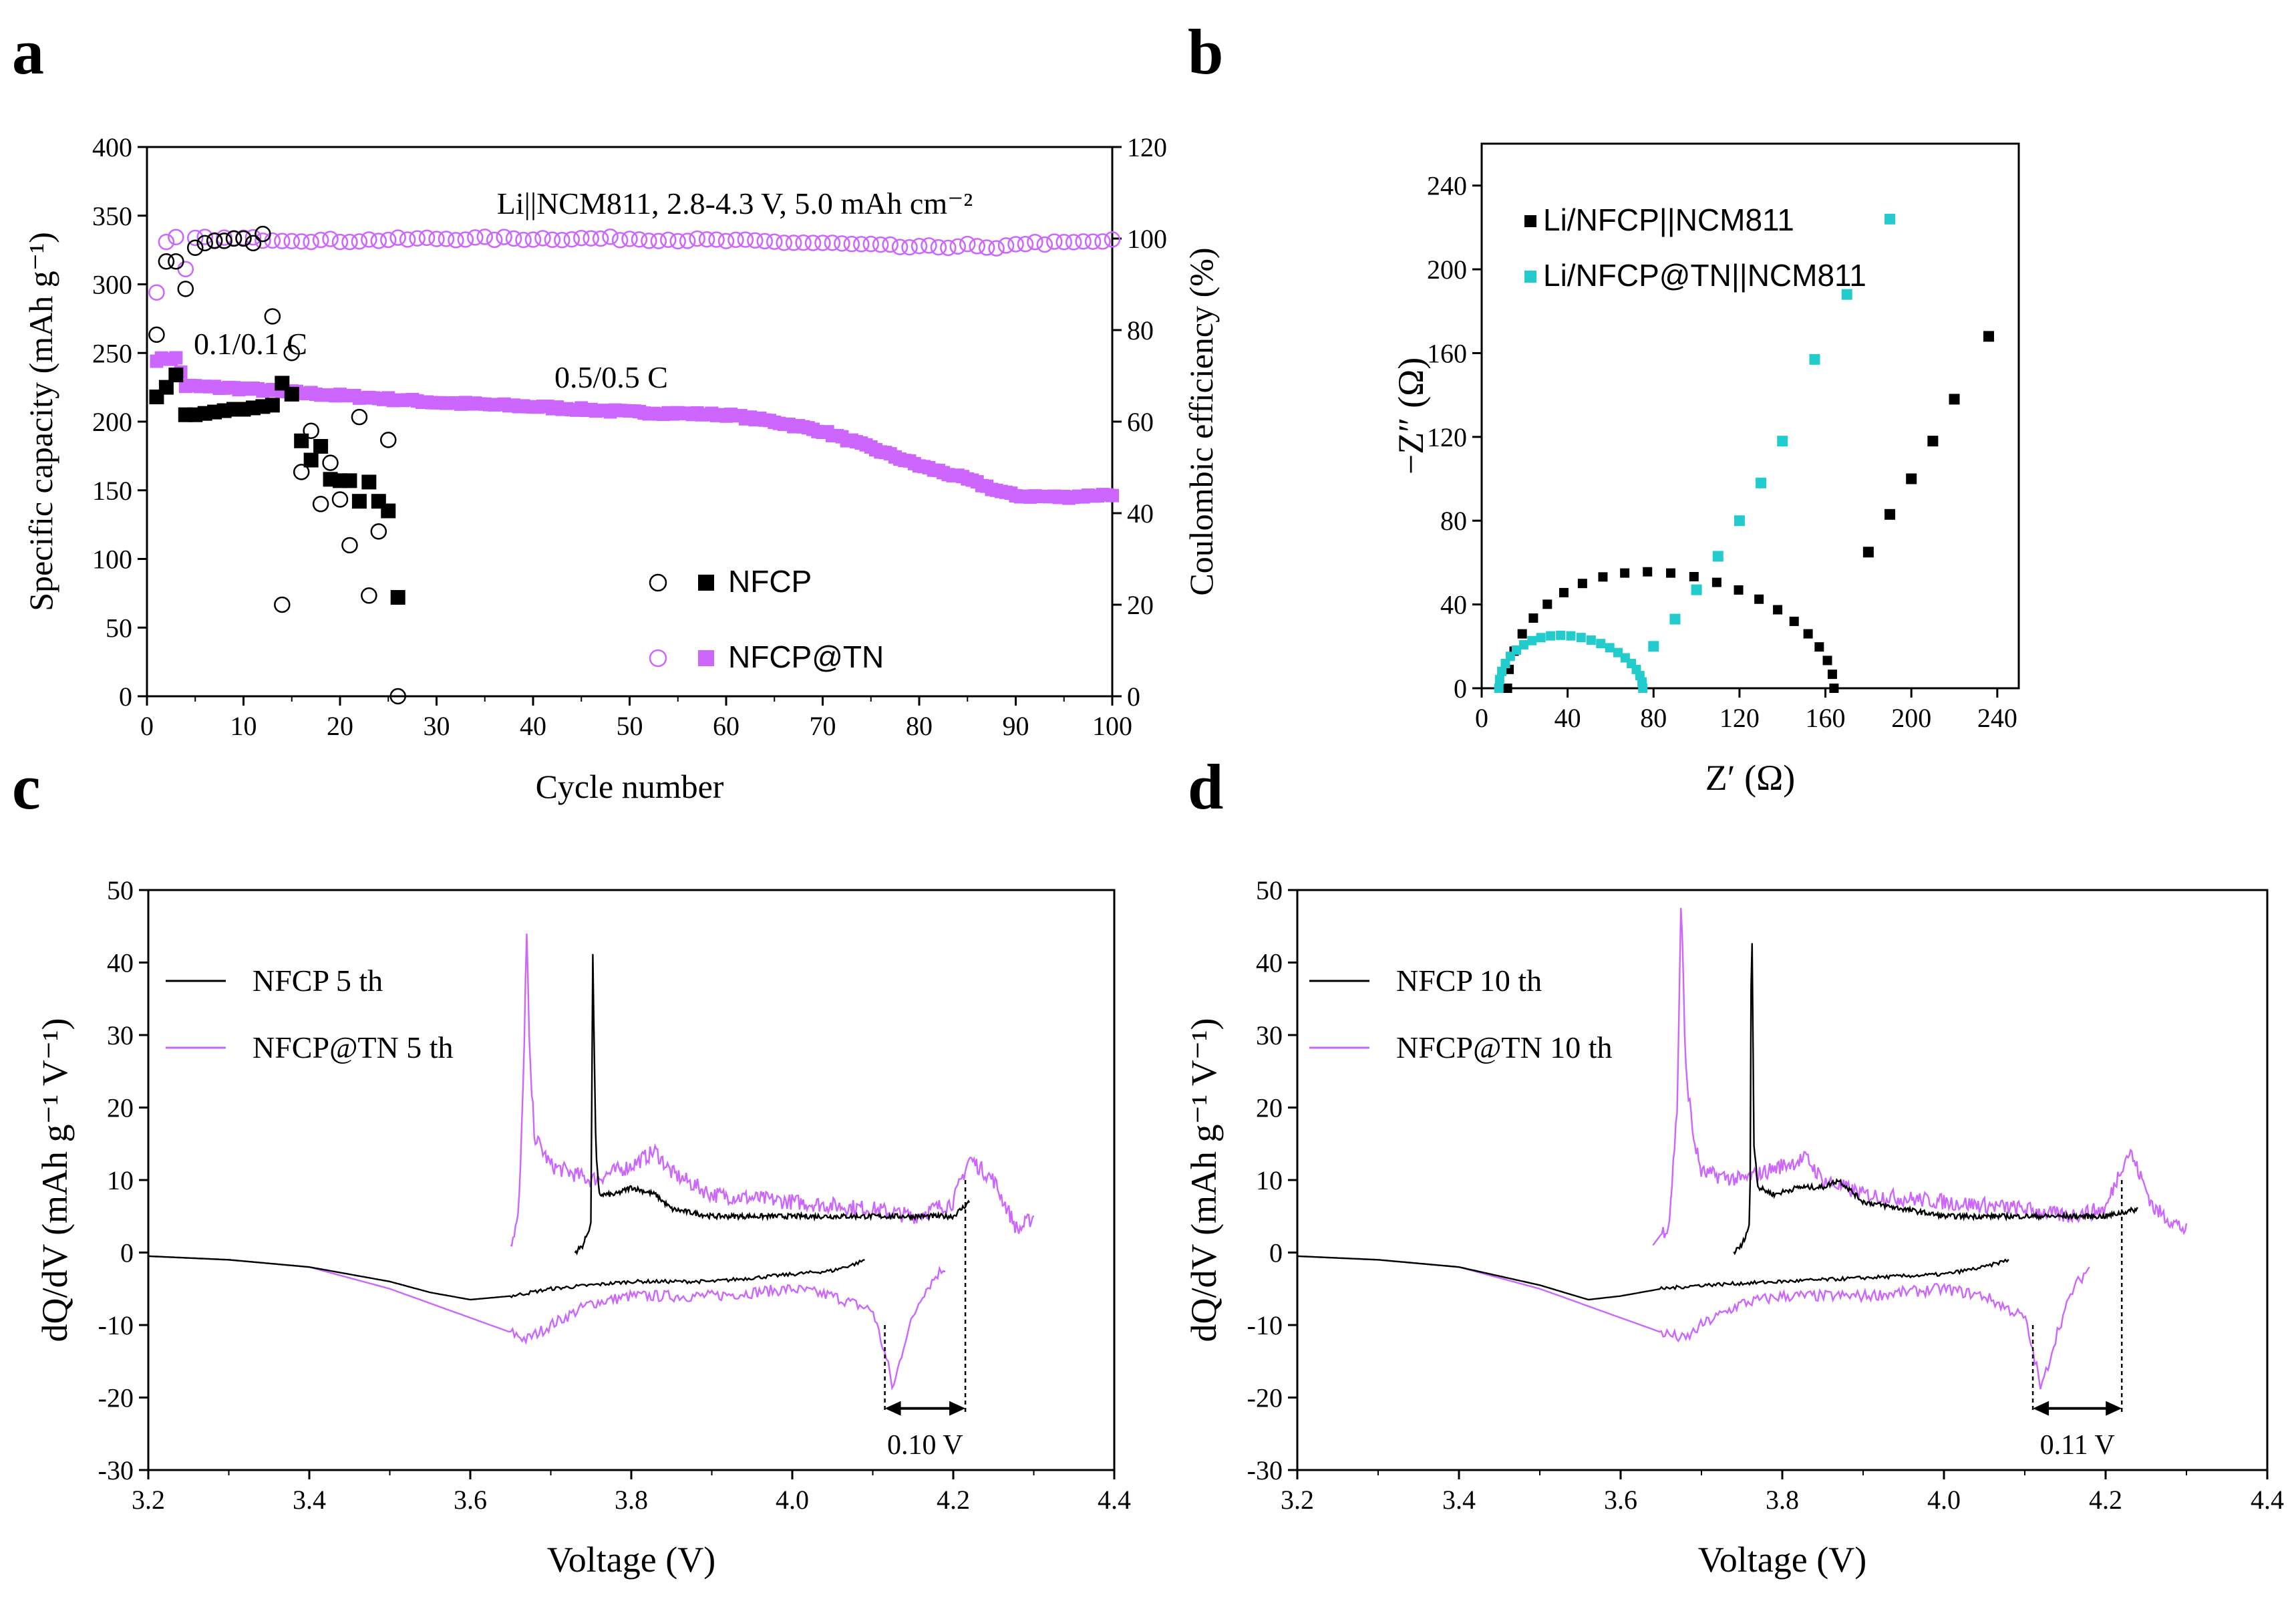 The image size is (2296, 1601). I want to click on y-tick-label: 0, so click(127, 1253).